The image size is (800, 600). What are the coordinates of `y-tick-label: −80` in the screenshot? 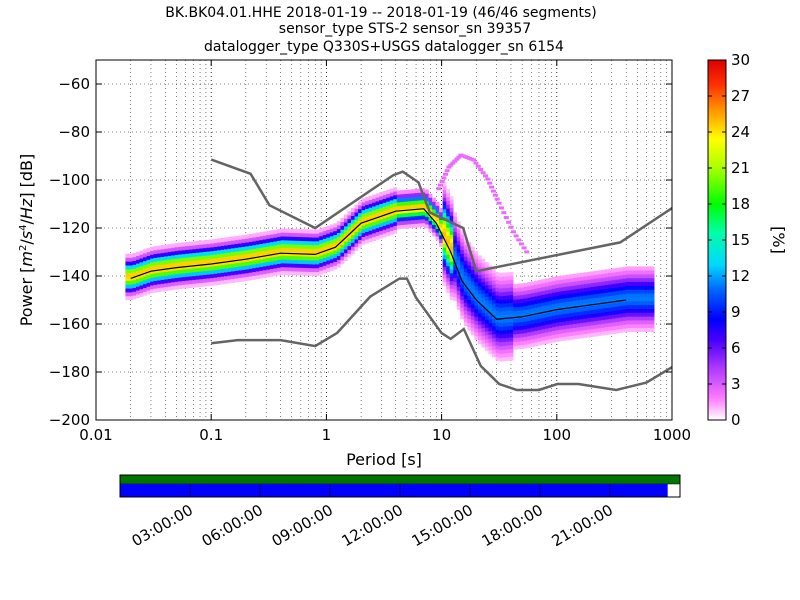 It's located at (74, 132).